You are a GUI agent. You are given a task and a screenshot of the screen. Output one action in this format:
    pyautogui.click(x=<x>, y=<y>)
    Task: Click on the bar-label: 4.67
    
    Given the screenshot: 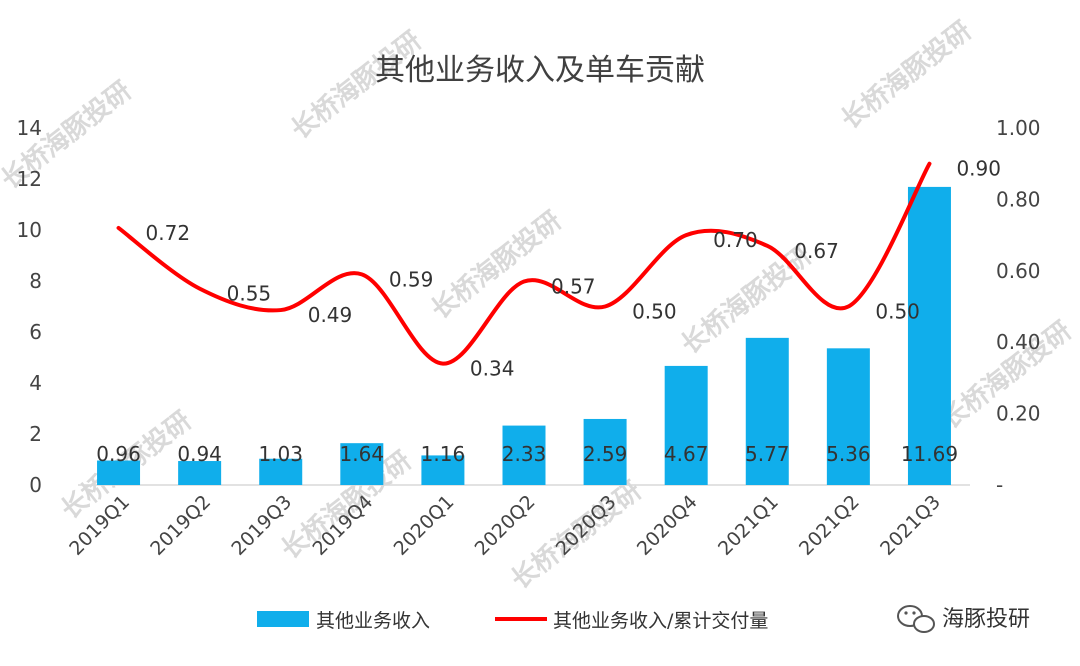 What is the action you would take?
    pyautogui.click(x=686, y=454)
    